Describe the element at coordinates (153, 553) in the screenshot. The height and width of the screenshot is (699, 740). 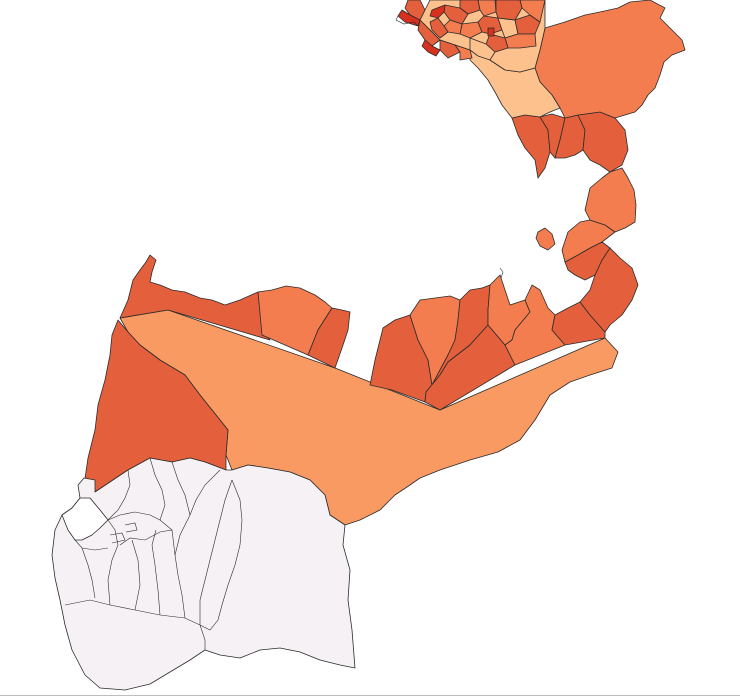
I see `nodata-internal-boundaries` at that location.